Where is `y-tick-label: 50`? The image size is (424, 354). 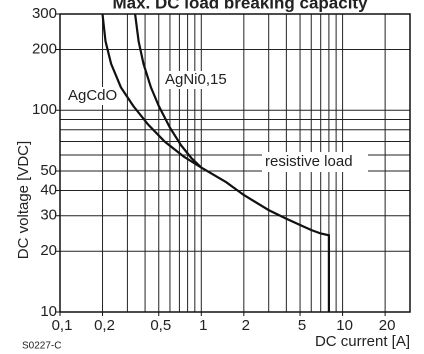 y-tick-label: 50 is located at coordinates (48, 170).